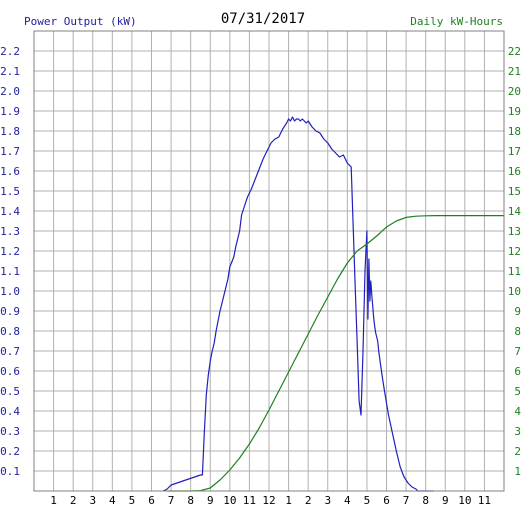 This screenshot has width=527, height=510. What do you see at coordinates (515, 211) in the screenshot?
I see `right-tick-label: 14` at bounding box center [515, 211].